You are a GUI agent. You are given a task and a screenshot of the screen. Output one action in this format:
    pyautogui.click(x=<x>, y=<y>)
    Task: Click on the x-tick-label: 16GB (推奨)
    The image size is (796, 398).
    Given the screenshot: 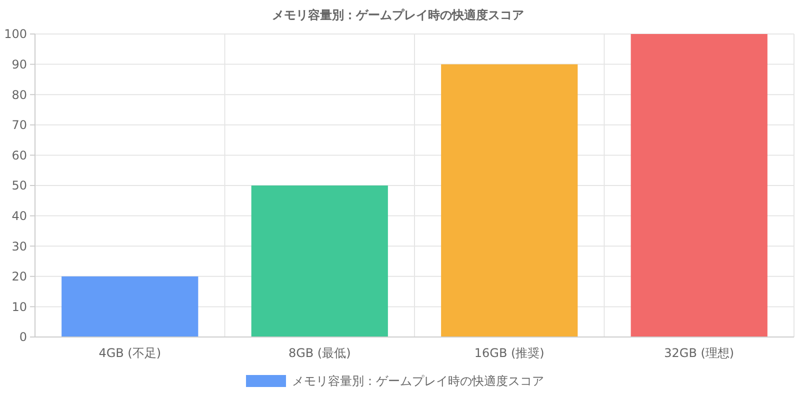 What is the action you would take?
    pyautogui.click(x=509, y=353)
    